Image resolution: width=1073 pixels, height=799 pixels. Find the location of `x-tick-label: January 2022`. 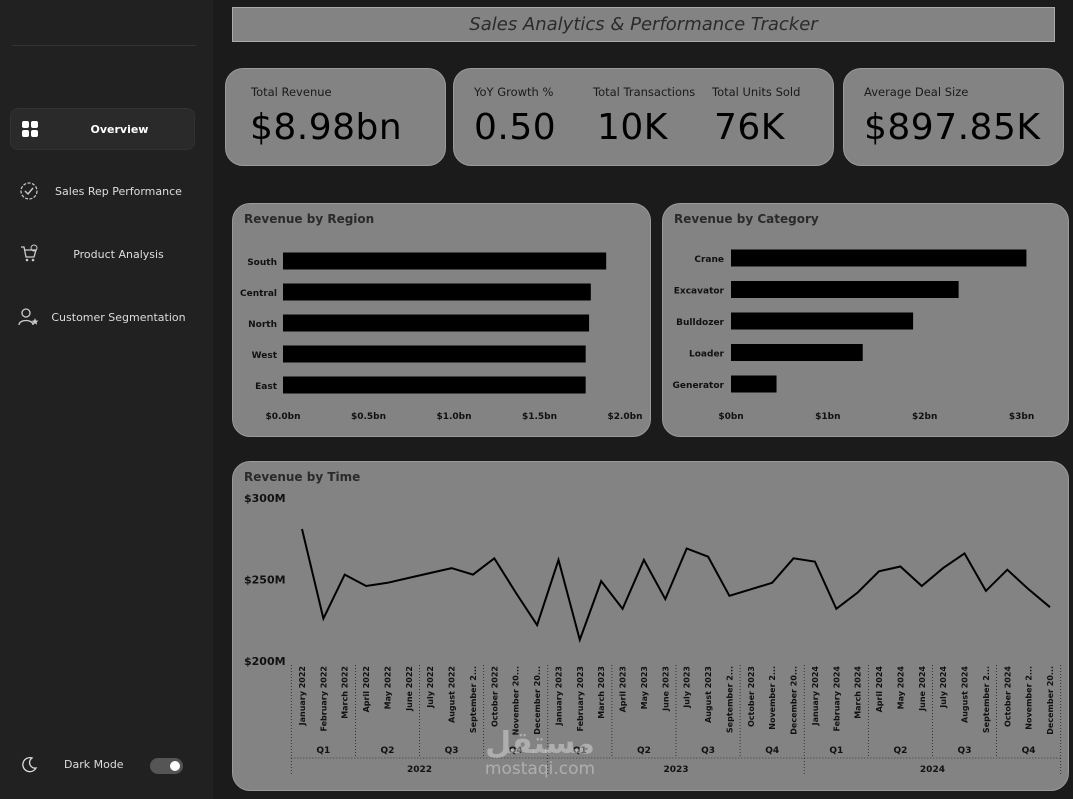

x-tick-label: January 2022 is located at coordinates (302, 696).